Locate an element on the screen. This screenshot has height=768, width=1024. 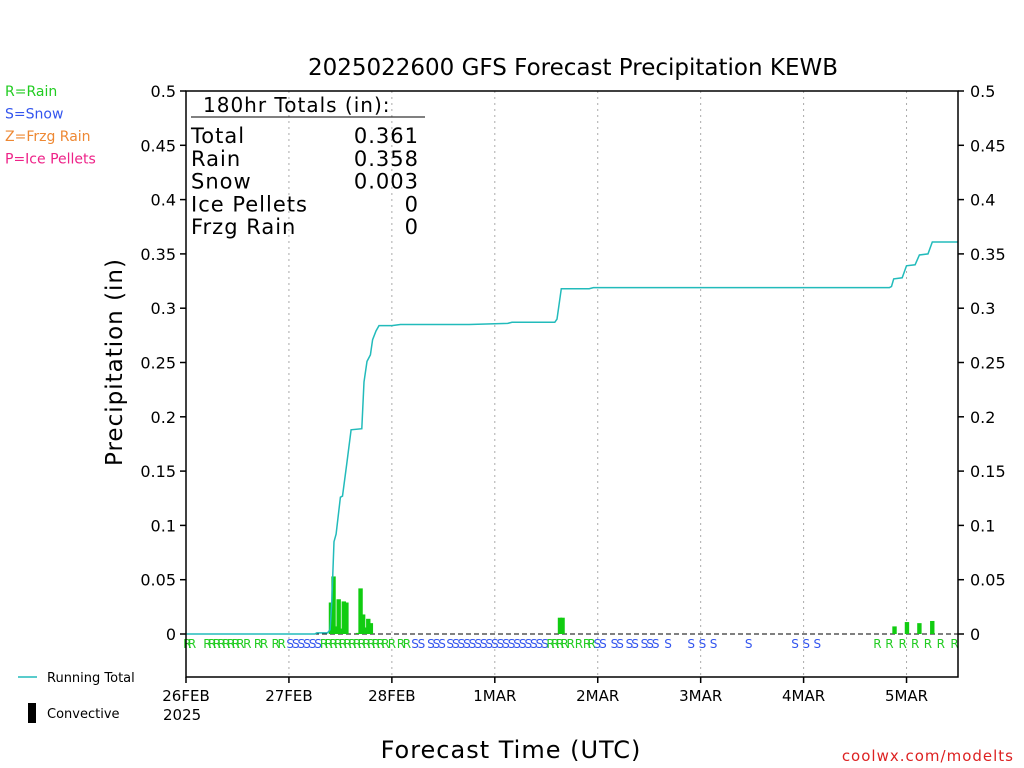
x-tick-label: 27FEB is located at coordinates (288, 696).